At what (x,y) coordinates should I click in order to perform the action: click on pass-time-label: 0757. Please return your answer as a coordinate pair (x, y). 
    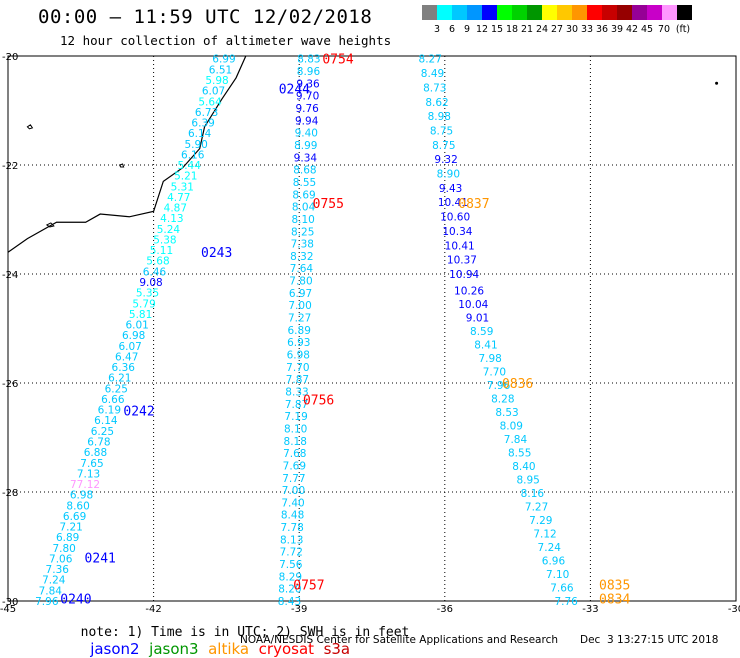
    Looking at the image, I should click on (308, 586).